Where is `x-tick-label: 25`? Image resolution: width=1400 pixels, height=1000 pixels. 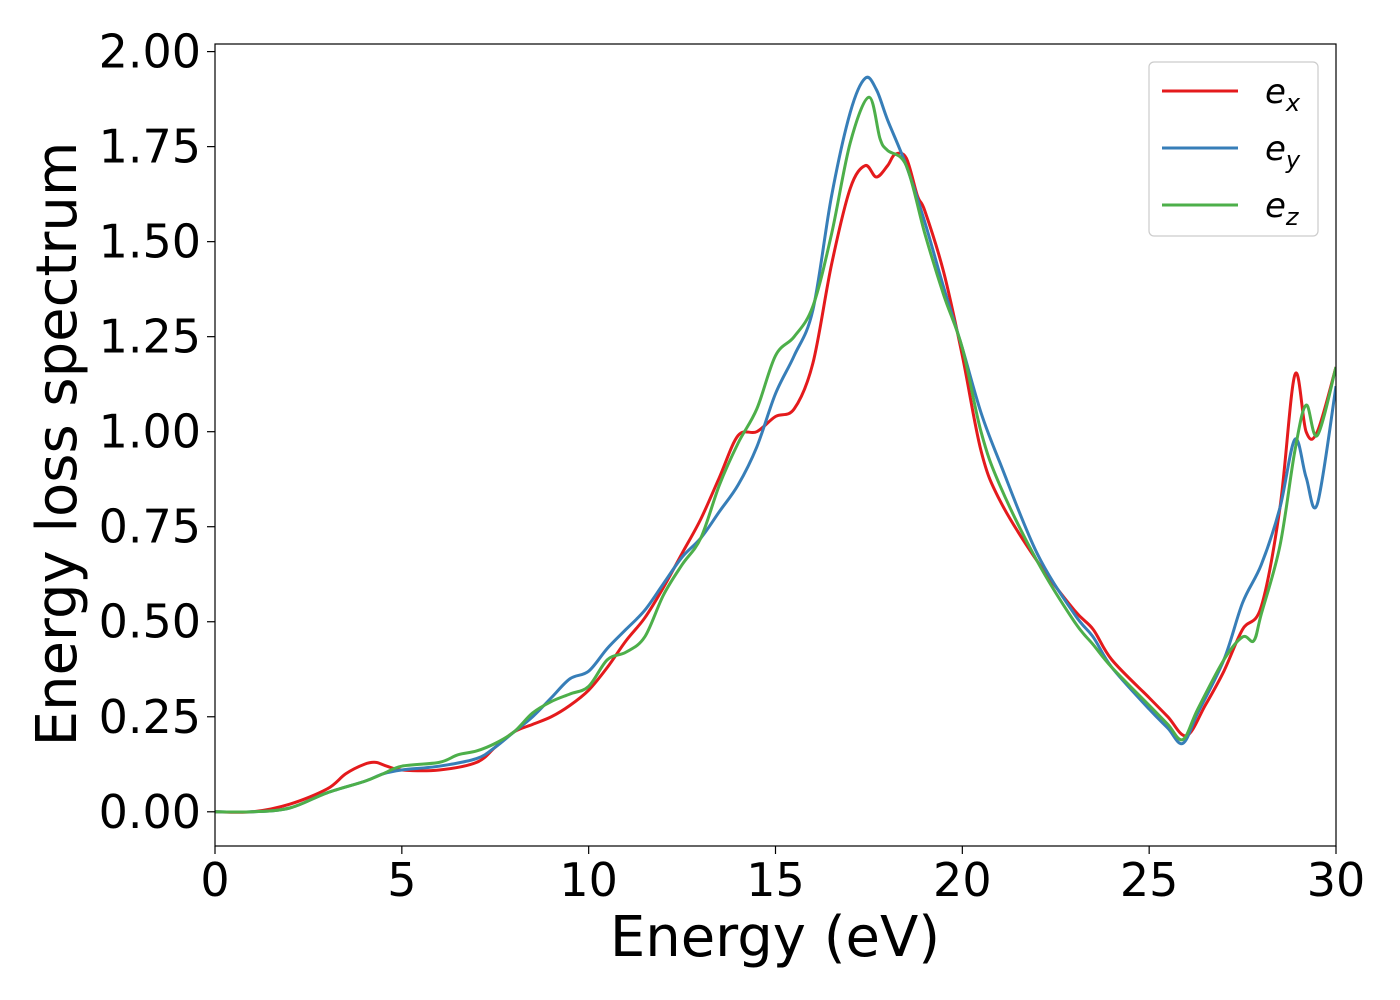
x-tick-label: 25 is located at coordinates (1149, 880).